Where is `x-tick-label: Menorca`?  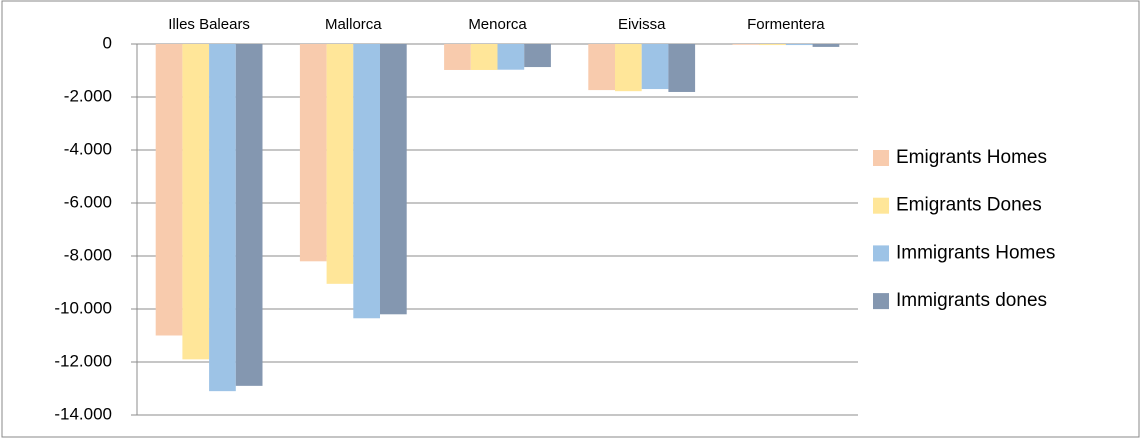
x-tick-label: Menorca is located at coordinates (497, 24).